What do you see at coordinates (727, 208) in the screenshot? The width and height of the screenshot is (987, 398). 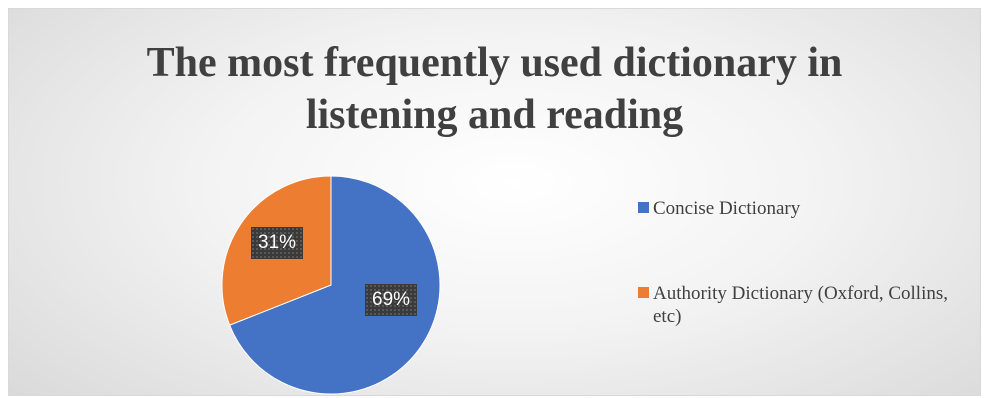 I see `legend-label-concise-dictionary: Concise Dictionary` at bounding box center [727, 208].